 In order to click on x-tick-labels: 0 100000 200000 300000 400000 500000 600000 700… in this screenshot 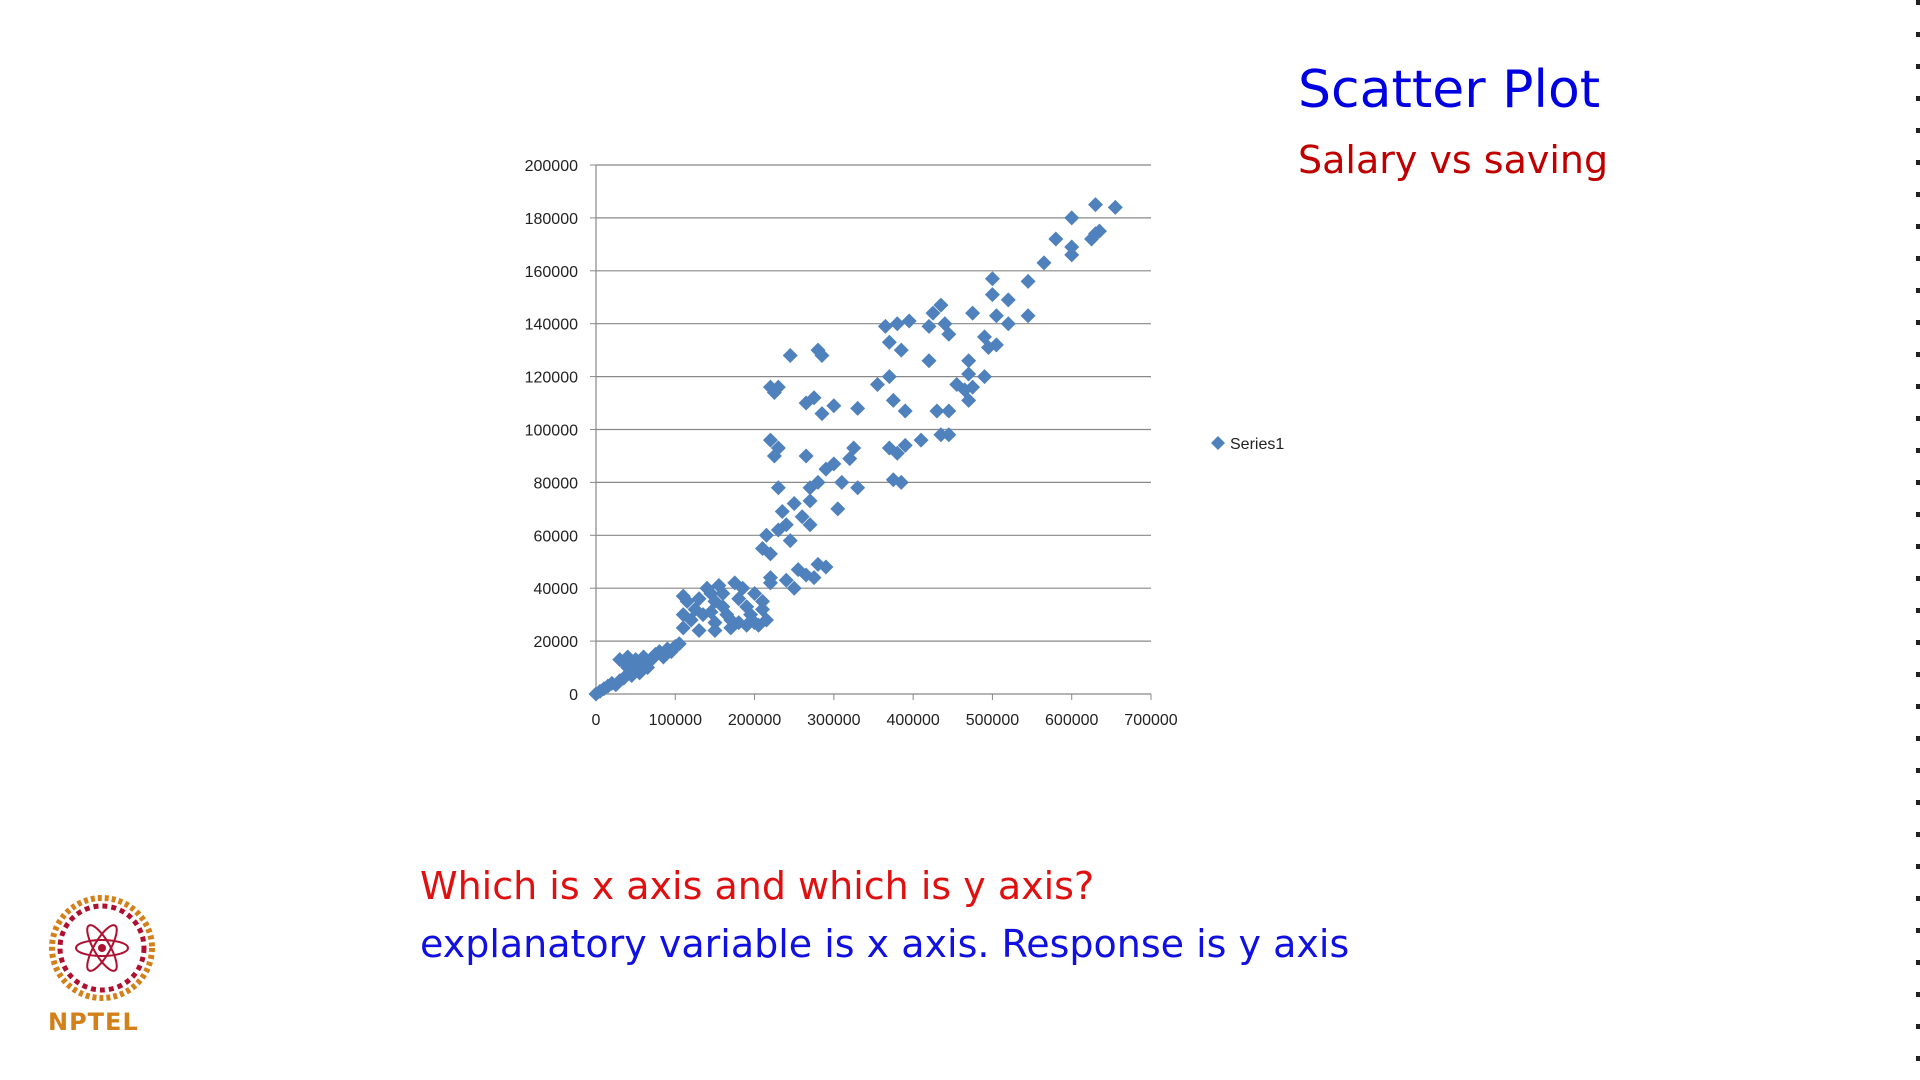, I will do `click(885, 720)`.